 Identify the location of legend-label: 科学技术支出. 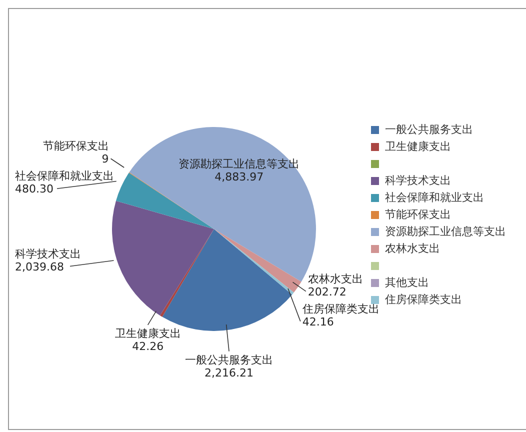
(418, 180).